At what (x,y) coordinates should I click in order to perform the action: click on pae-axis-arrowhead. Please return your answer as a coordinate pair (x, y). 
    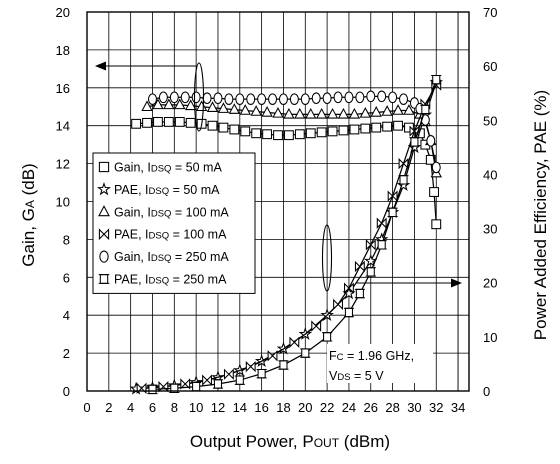
    Looking at the image, I should click on (456, 283).